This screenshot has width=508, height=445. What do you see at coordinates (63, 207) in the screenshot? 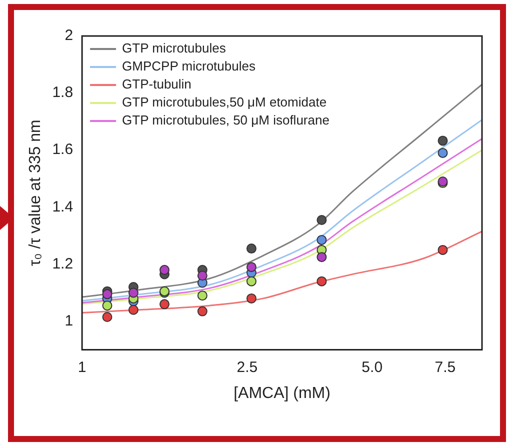
I see `y-tick-label: 1.4` at bounding box center [63, 207].